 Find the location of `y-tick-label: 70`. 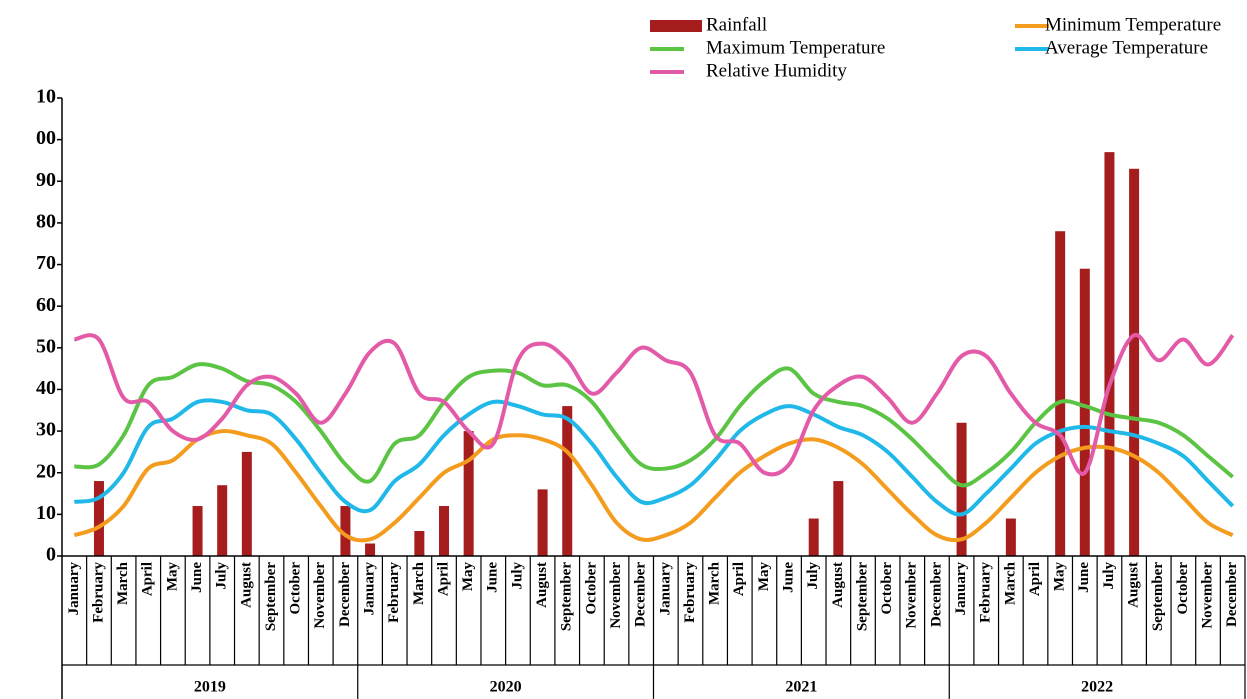

y-tick-label: 70 is located at coordinates (46, 263).